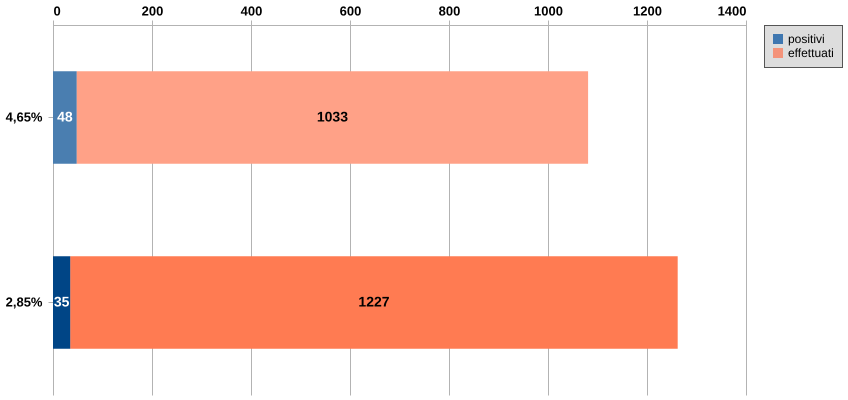 The height and width of the screenshot is (400, 848). Describe the element at coordinates (65, 116) in the screenshot. I see `data-label: 48` at that location.